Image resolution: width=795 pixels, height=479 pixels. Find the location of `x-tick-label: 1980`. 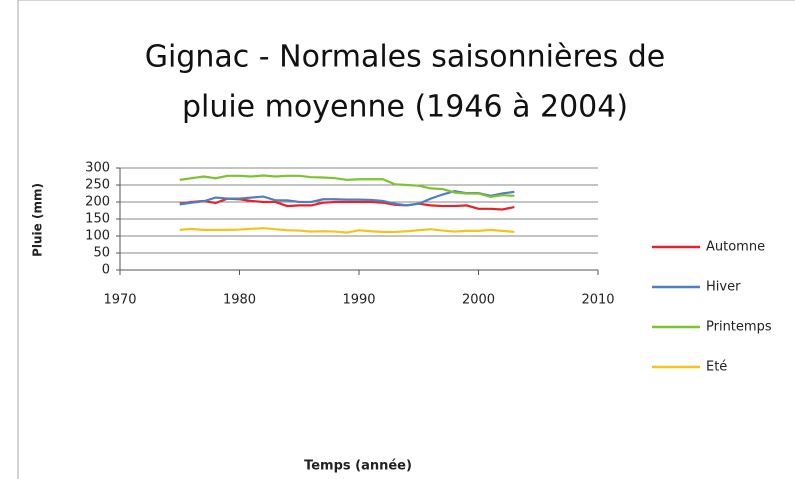

x-tick-label: 1980 is located at coordinates (239, 300).